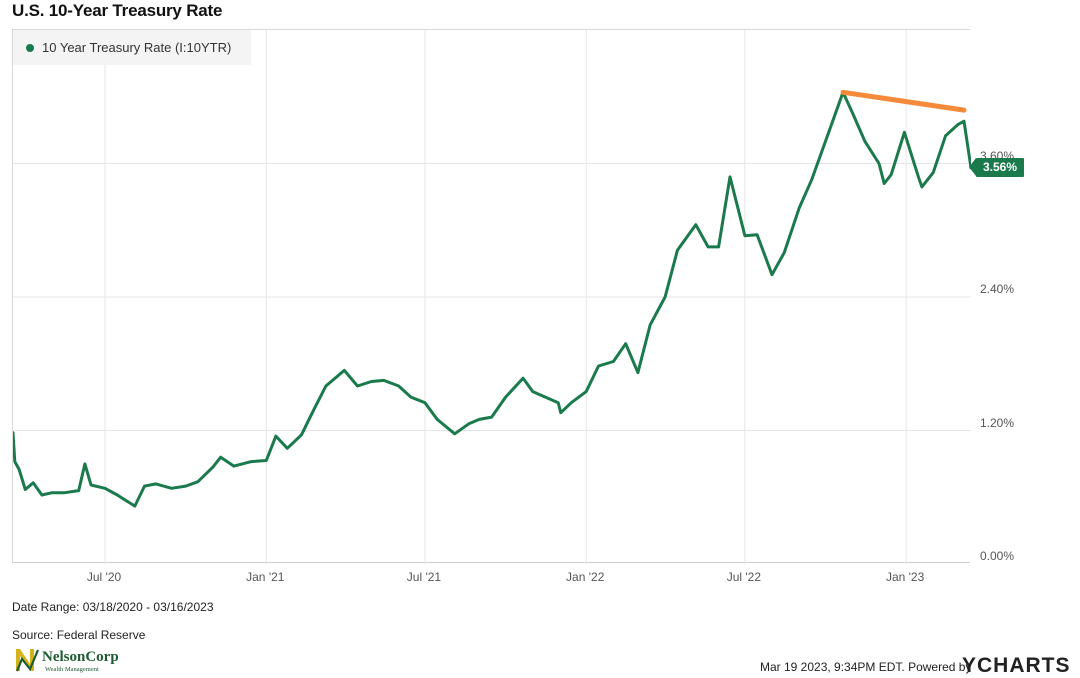 The width and height of the screenshot is (1080, 678). Describe the element at coordinates (30, 47) in the screenshot. I see `legend-marker` at that location.